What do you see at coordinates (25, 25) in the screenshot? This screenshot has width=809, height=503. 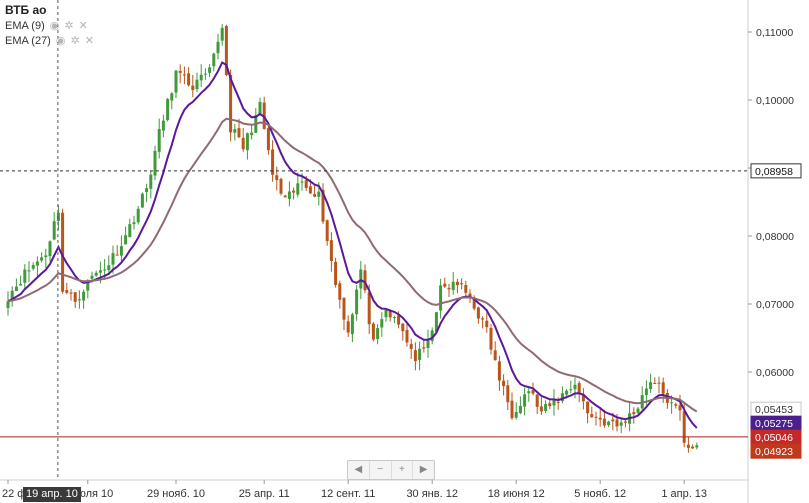 I see `ema-fast-label: EMA (9)` at bounding box center [25, 25].